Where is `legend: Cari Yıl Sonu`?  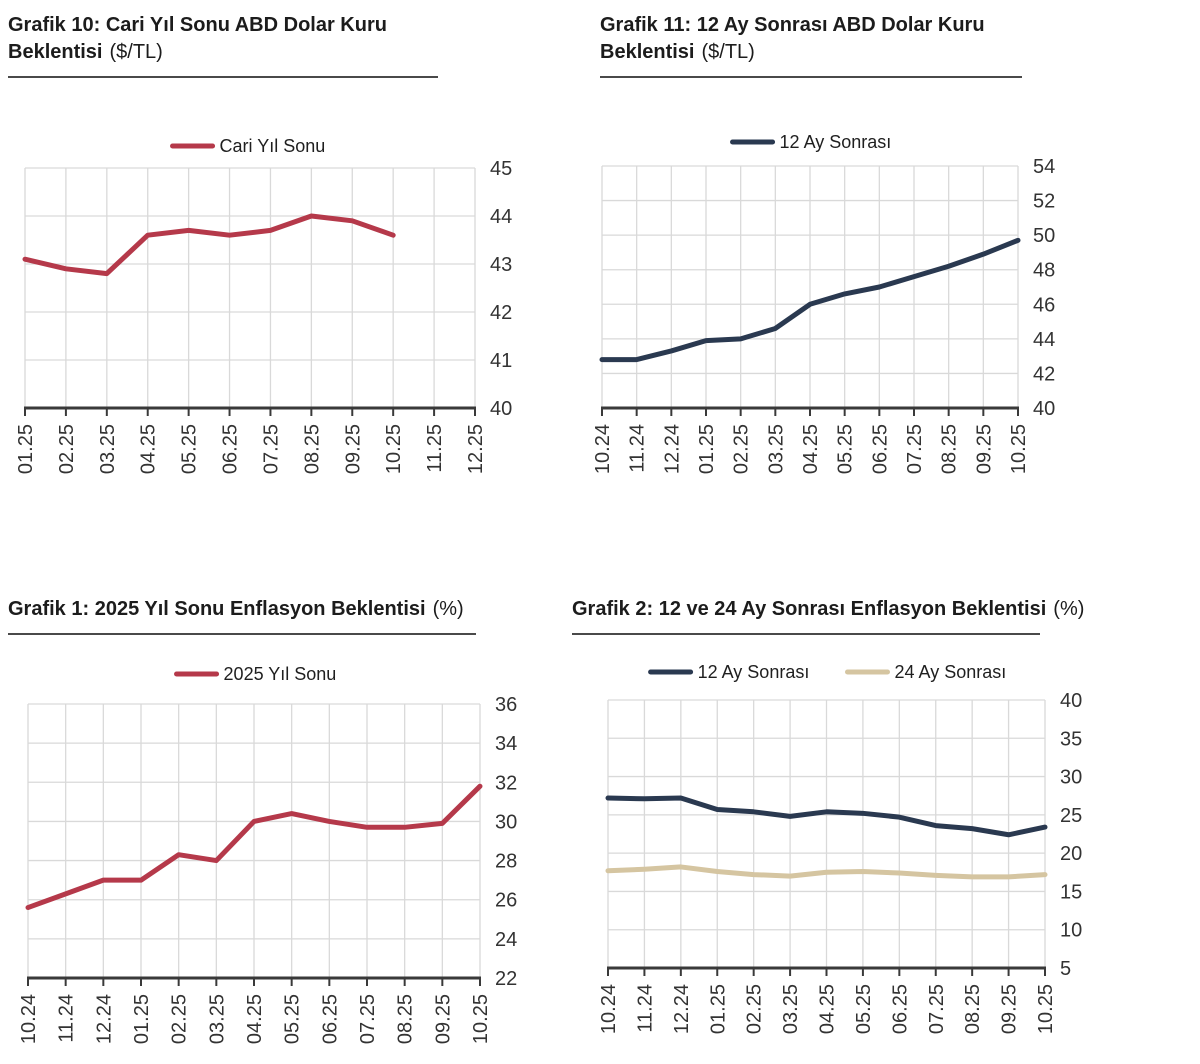
legend: Cari Yıl Sonu is located at coordinates (248, 146).